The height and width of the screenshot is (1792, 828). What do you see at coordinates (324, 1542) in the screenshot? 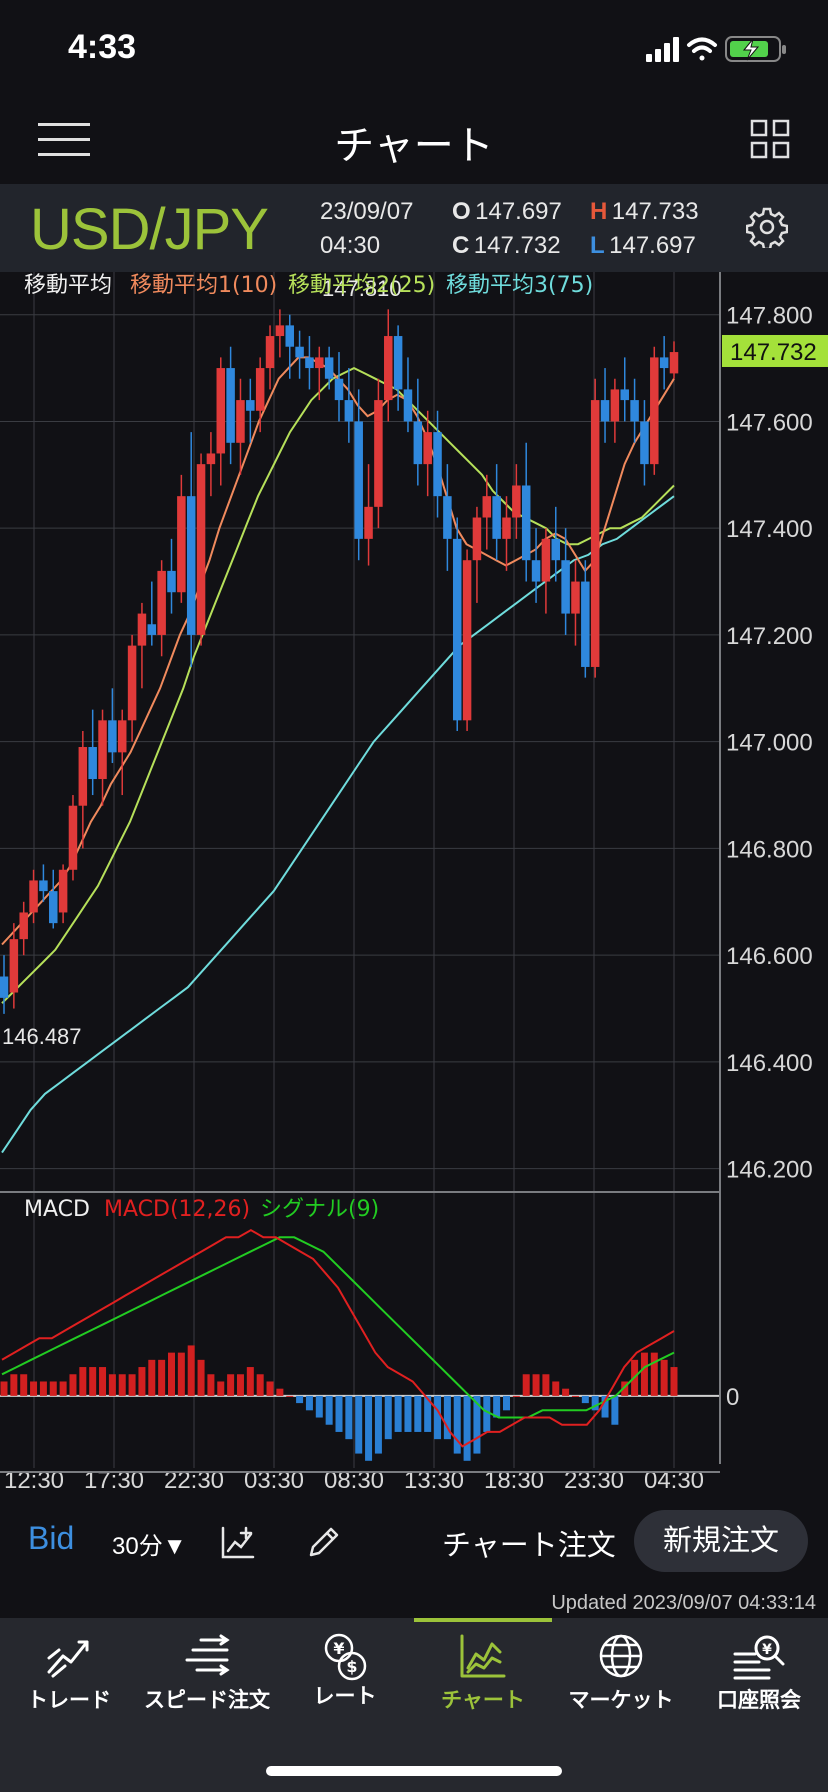
I see `draw-pencil-icon` at bounding box center [324, 1542].